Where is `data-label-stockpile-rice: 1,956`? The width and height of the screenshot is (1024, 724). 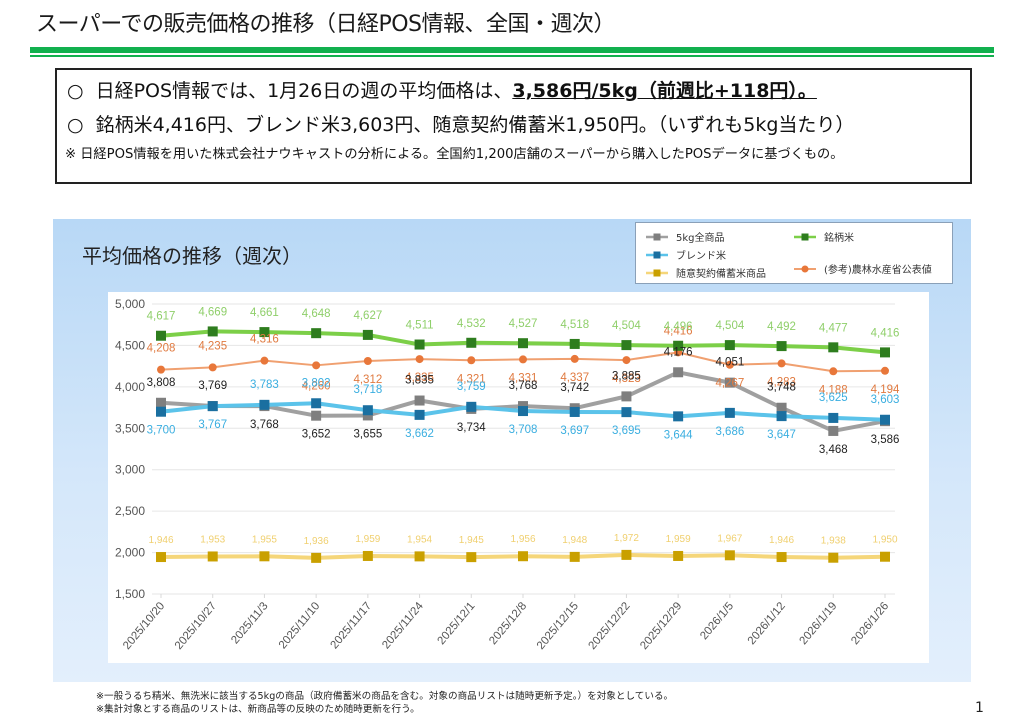 data-label-stockpile-rice: 1,956 is located at coordinates (522, 539).